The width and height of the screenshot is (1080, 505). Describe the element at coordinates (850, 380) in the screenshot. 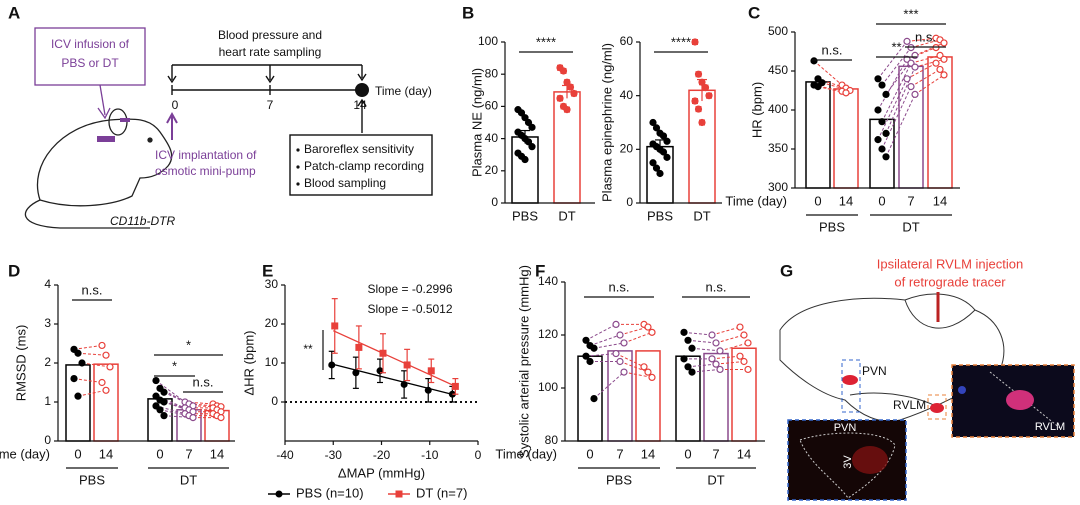

I see `pvn-spot` at that location.